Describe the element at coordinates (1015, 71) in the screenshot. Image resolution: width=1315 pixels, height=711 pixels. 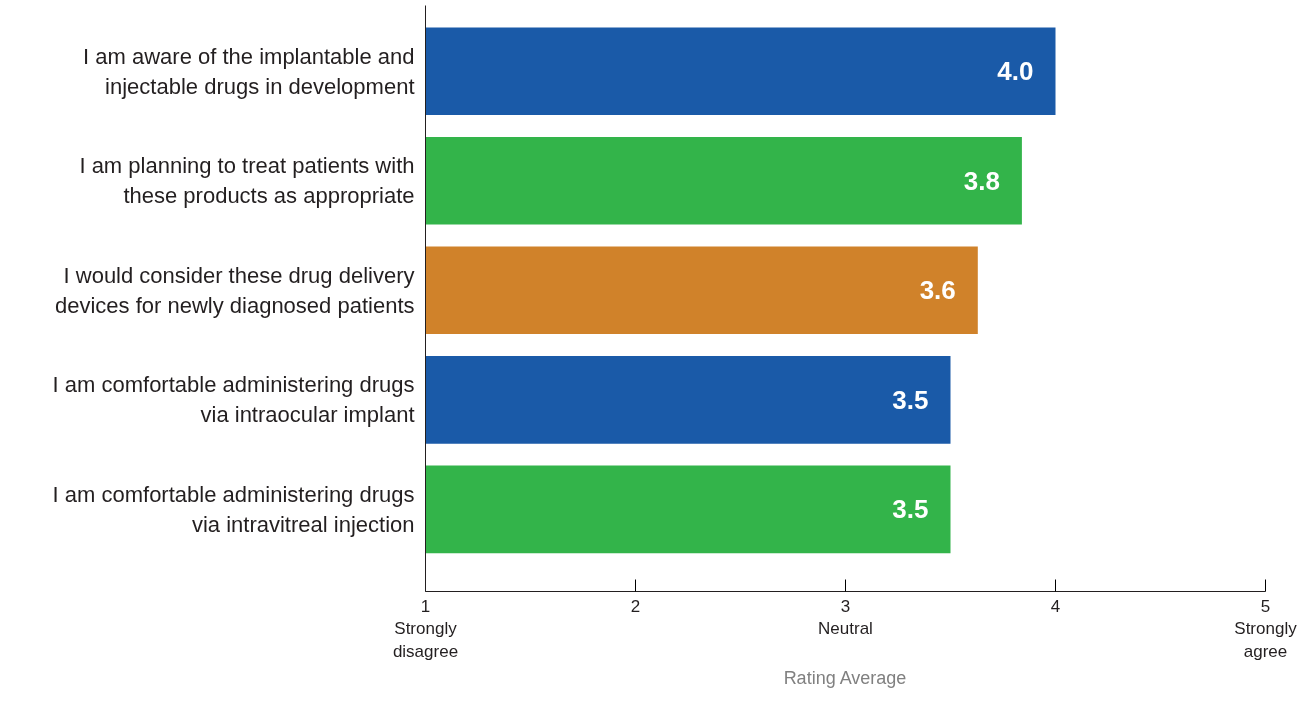
I see `data-label: 4.0` at that location.